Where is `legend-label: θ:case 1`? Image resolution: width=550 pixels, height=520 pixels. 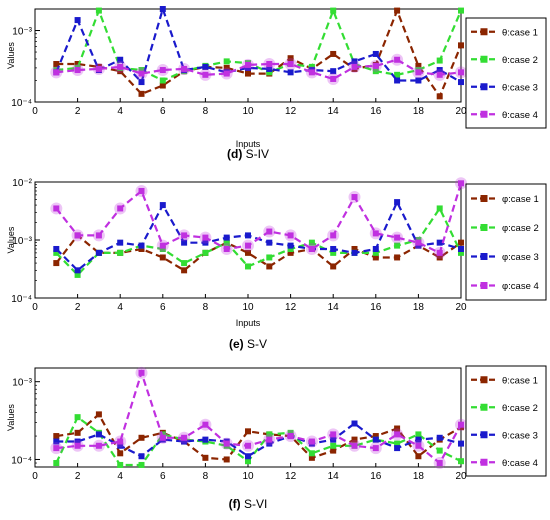 legend-label: θ:case 1 is located at coordinates (520, 32).